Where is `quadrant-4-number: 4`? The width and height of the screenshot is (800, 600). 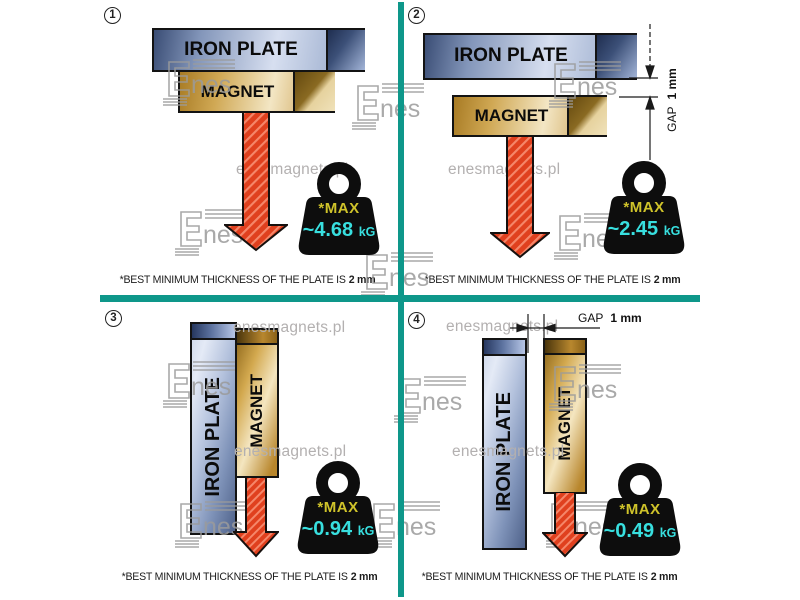
quadrant-4-number: 4 is located at coordinates (416, 320).